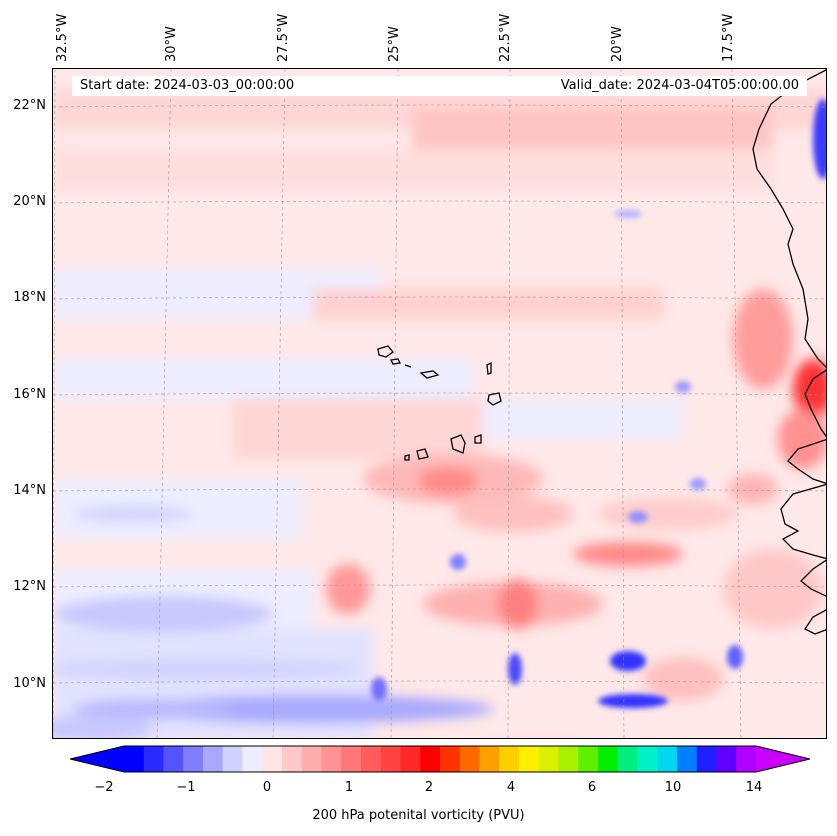  I want to click on colorbar-tick-10: 10, so click(673, 787).